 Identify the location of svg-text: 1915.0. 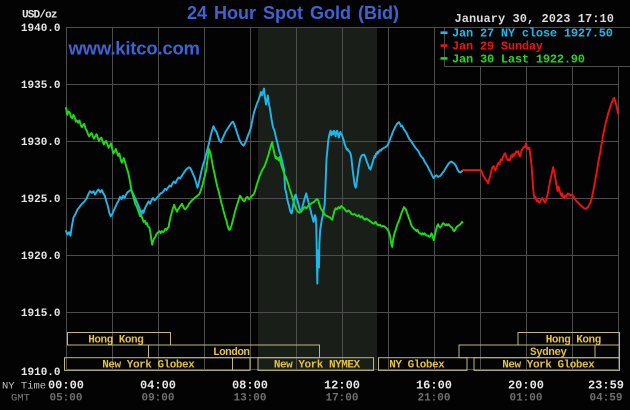
(41, 314).